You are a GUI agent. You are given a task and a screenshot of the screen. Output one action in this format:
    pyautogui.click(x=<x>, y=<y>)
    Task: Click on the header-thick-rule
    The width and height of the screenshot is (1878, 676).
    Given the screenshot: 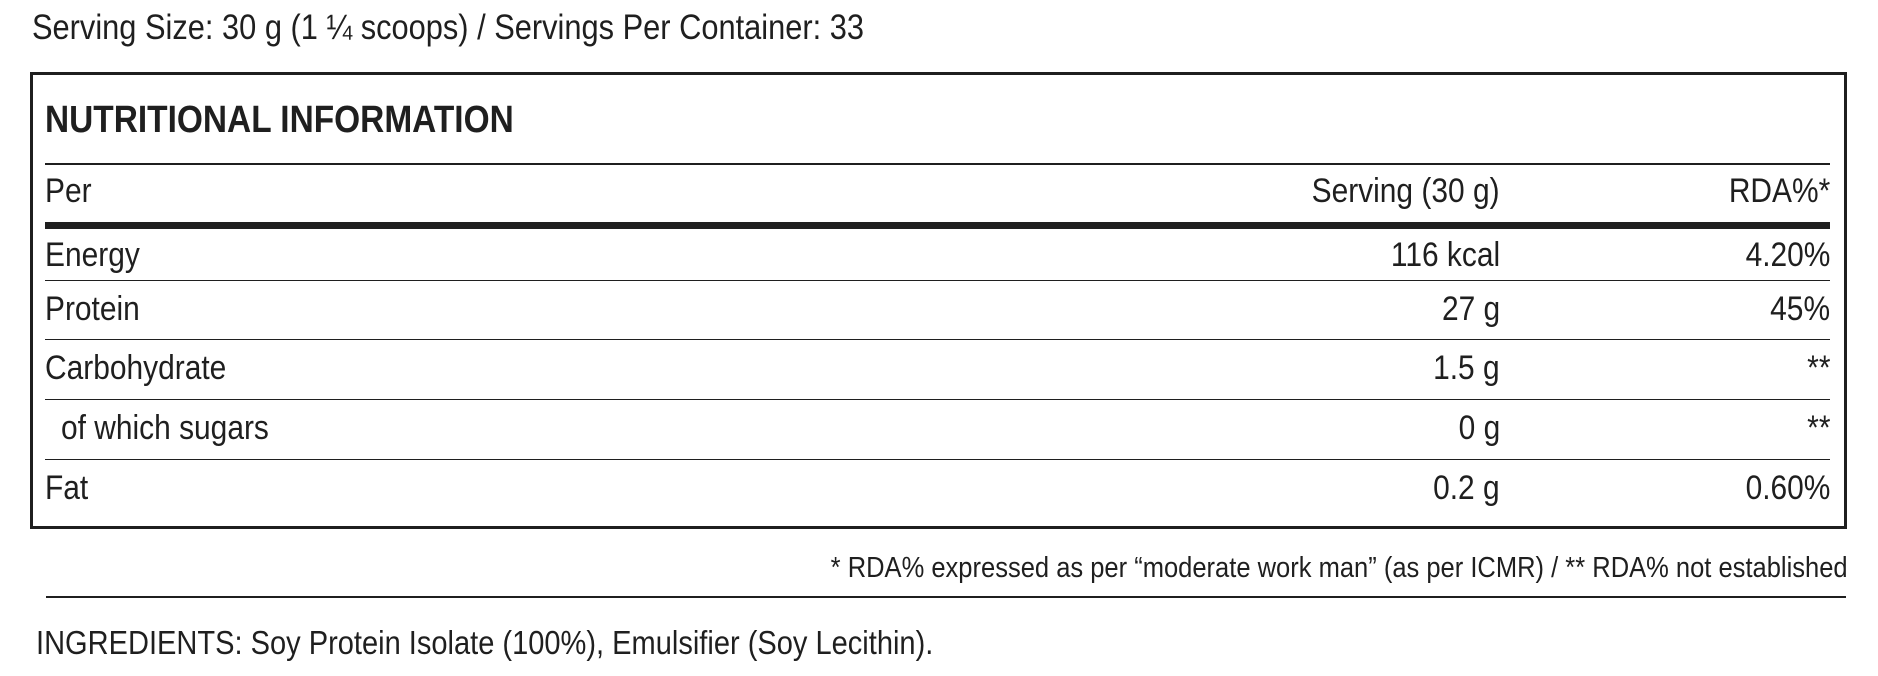 What is the action you would take?
    pyautogui.click(x=937, y=225)
    